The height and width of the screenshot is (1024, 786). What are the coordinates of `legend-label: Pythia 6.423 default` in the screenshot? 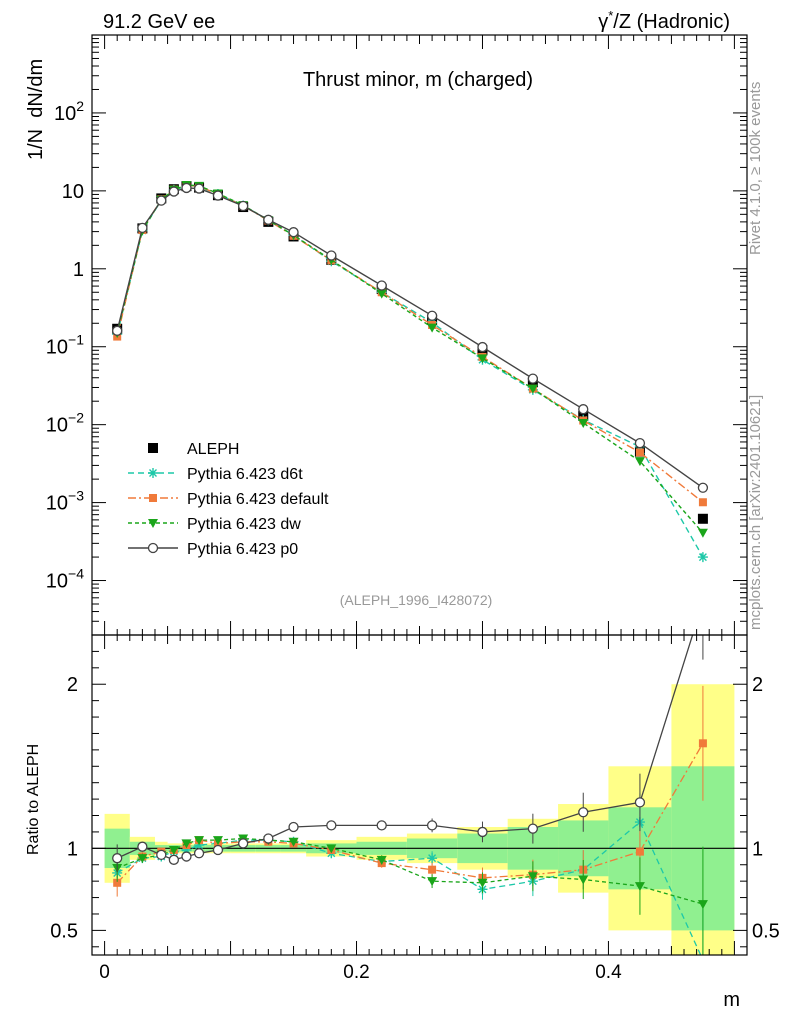 It's located at (258, 499).